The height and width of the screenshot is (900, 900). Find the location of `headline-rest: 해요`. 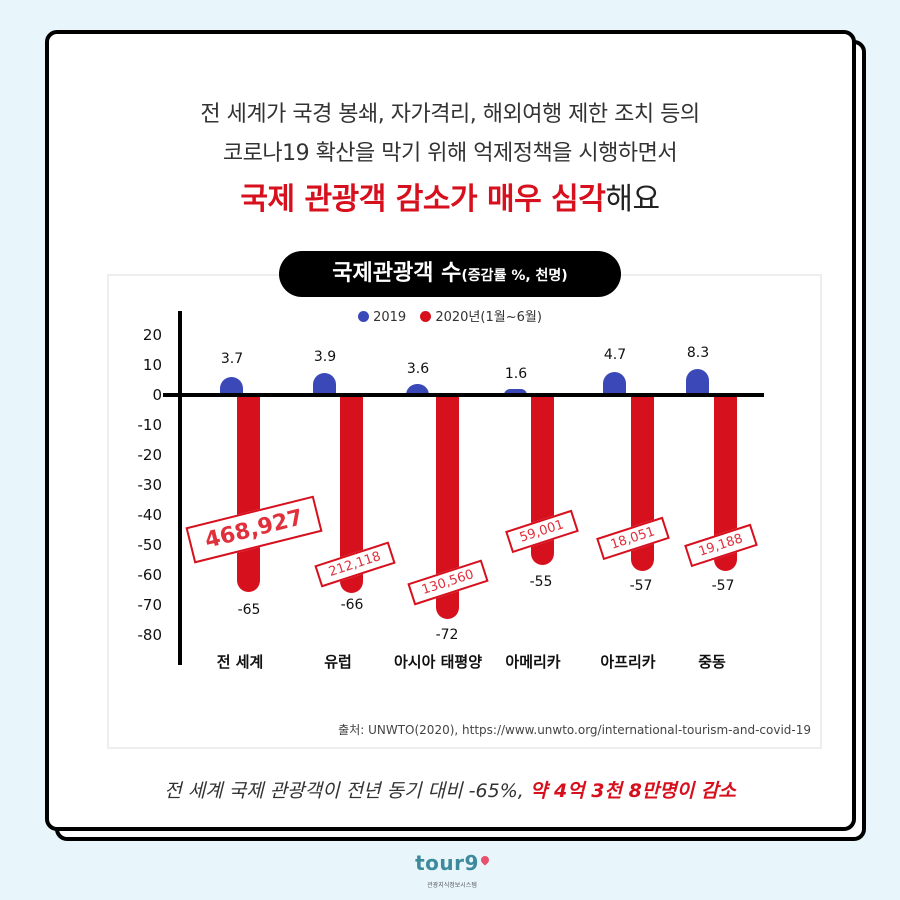

headline-rest: 해요 is located at coordinates (632, 199).